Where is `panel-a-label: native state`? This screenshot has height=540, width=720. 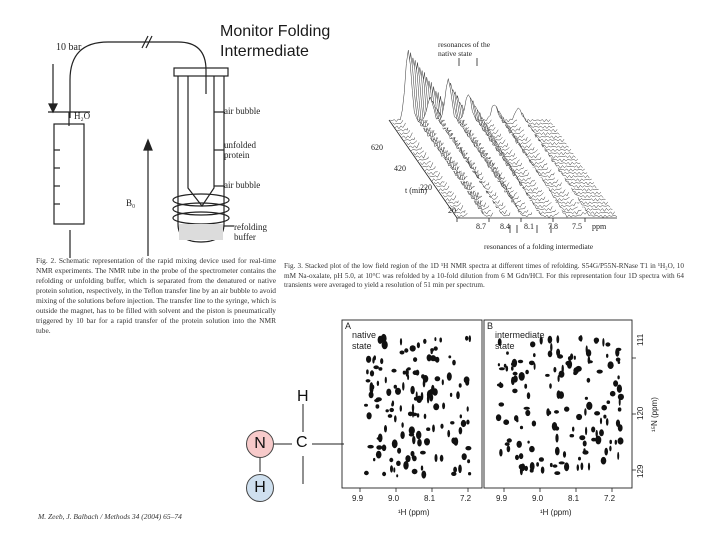
panel-a-label: native state is located at coordinates (364, 340).